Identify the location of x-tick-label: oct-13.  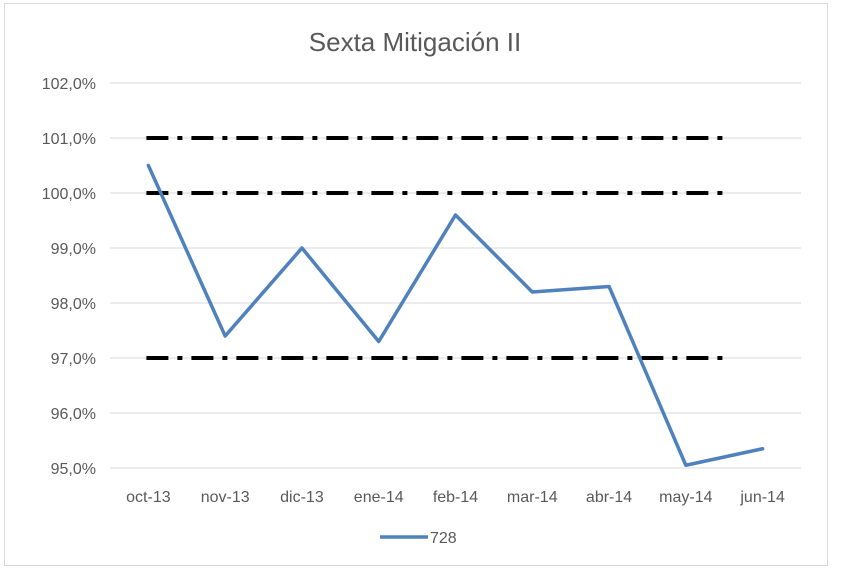
(148, 497).